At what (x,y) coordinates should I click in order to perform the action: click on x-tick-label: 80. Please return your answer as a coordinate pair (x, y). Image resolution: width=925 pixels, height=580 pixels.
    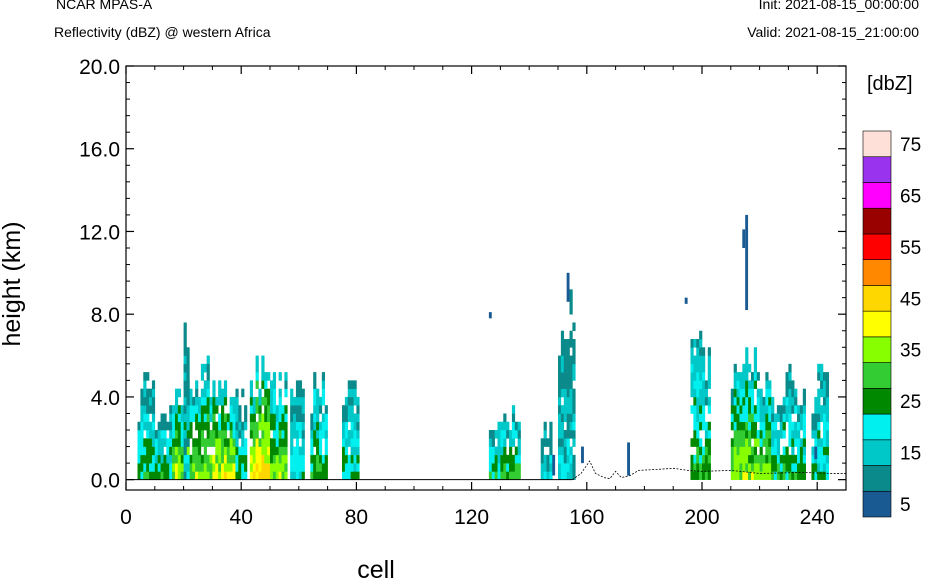
    Looking at the image, I should click on (356, 517).